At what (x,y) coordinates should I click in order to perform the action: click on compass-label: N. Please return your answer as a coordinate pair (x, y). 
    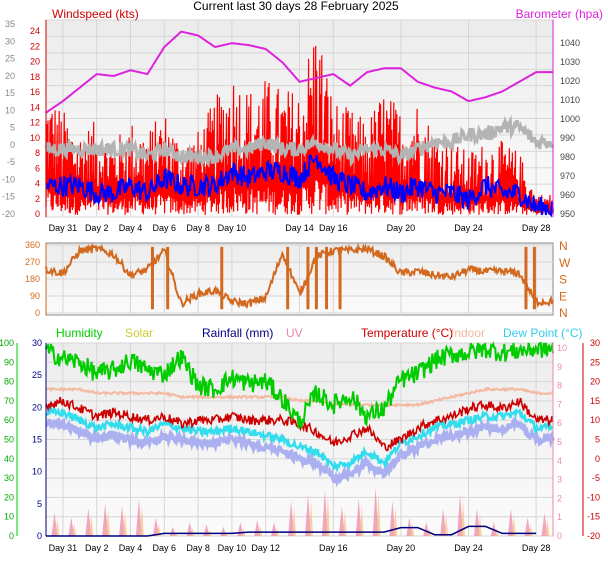
    Looking at the image, I should click on (563, 313).